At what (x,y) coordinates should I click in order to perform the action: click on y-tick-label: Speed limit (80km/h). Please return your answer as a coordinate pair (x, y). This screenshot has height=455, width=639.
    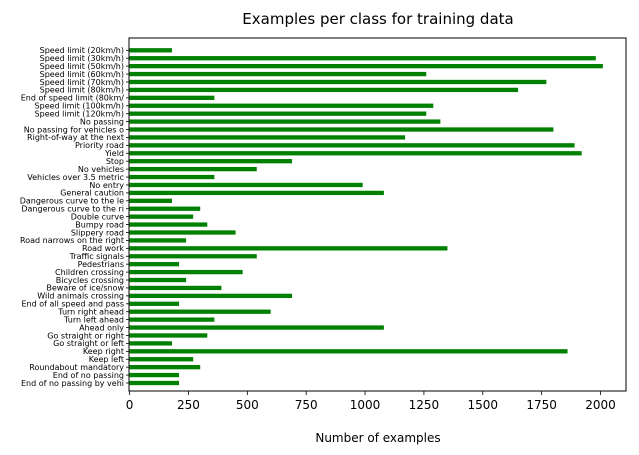
    Looking at the image, I should click on (82, 90).